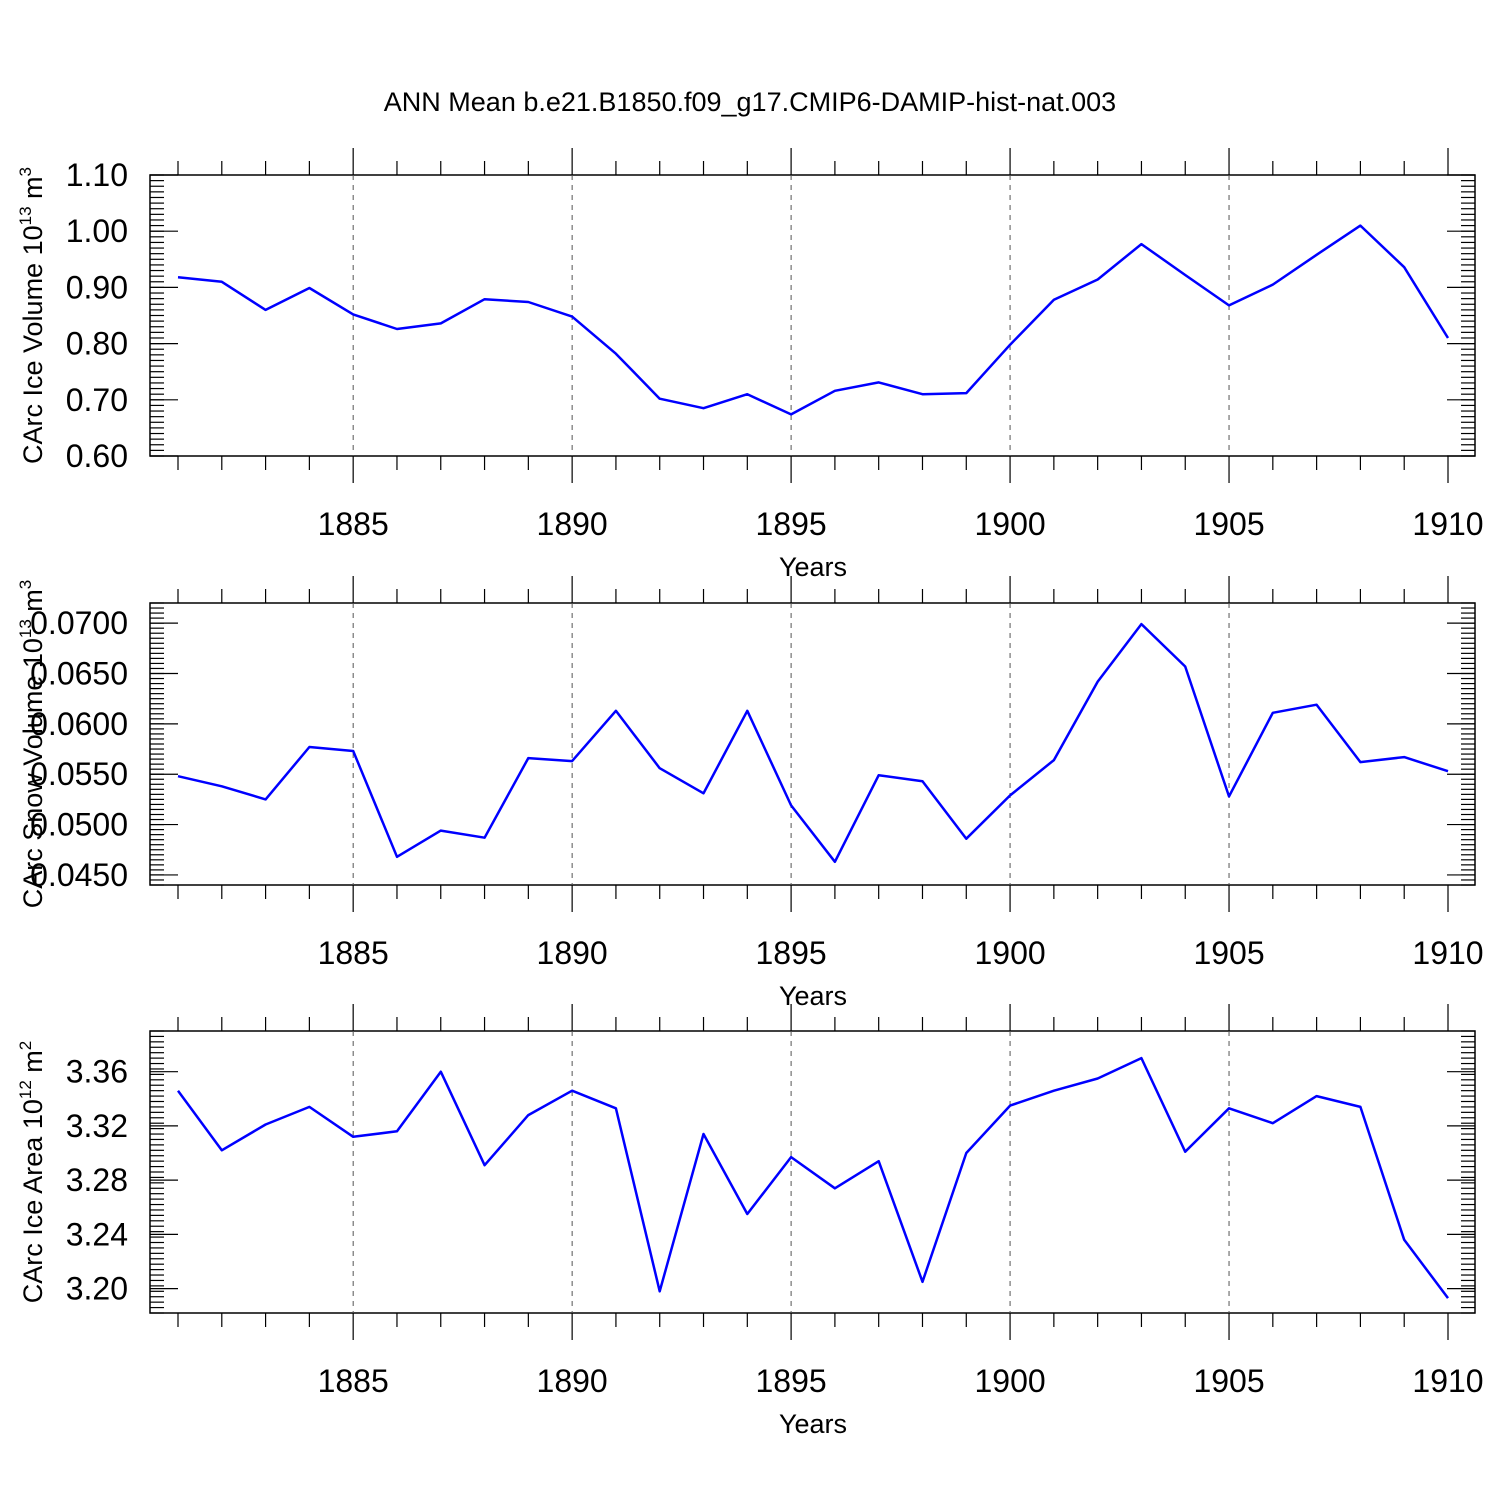 This screenshot has height=1500, width=1500. Describe the element at coordinates (79, 724) in the screenshot. I see `y-tick-label: 0.0600` at that location.